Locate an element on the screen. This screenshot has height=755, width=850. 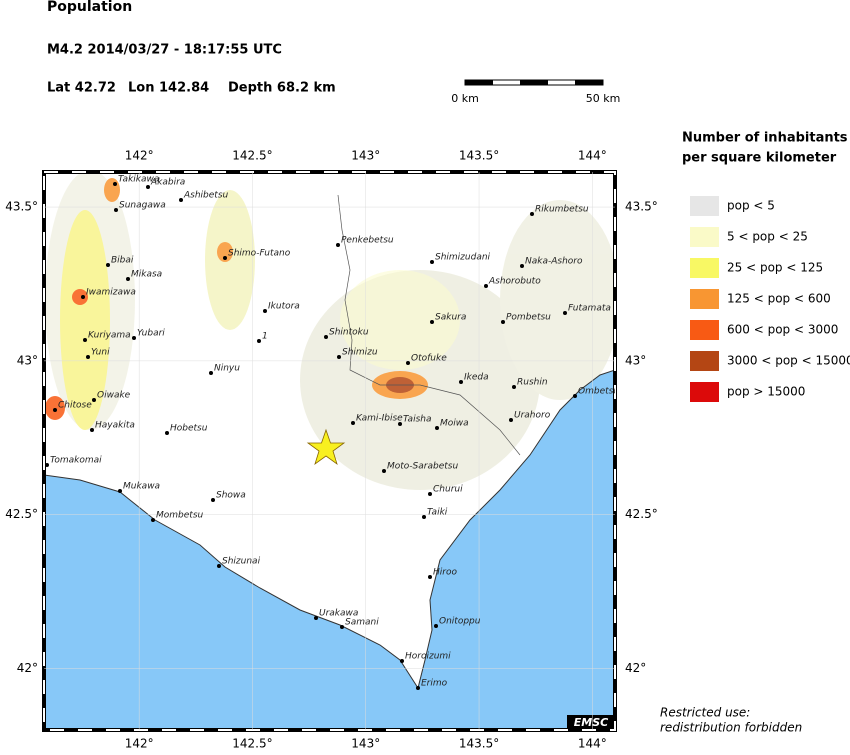
legend-label: 125 < pop < 600 is located at coordinates (779, 299).